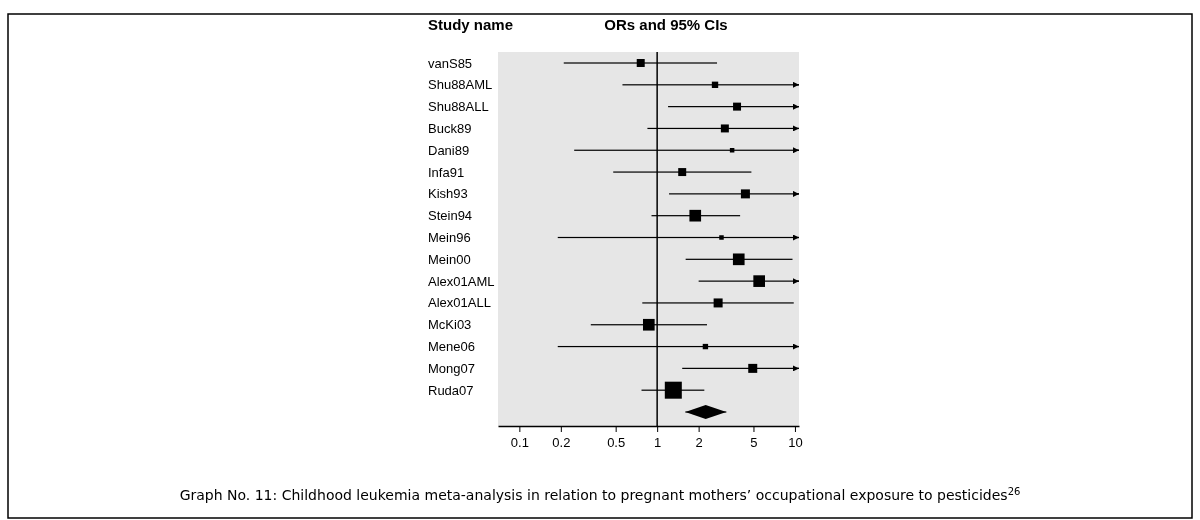  What do you see at coordinates (449, 259) in the screenshot?
I see `y-tick-label: Mein00` at bounding box center [449, 259].